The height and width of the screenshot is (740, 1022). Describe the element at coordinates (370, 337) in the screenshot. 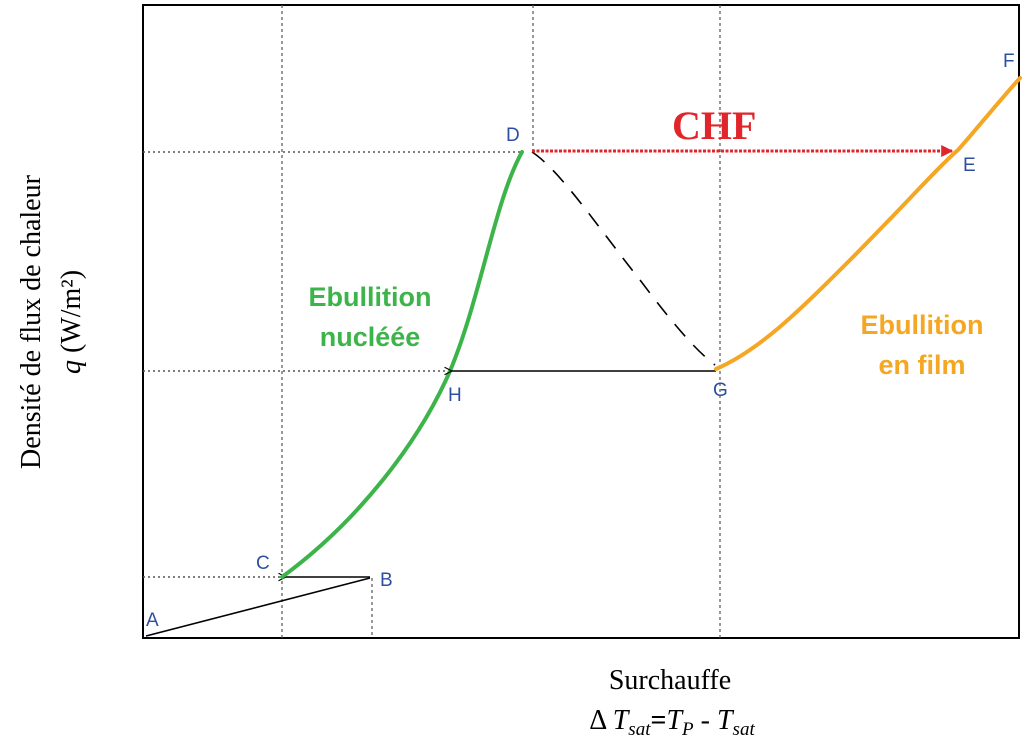

I see `nucleate-label-line2: nucléée` at that location.